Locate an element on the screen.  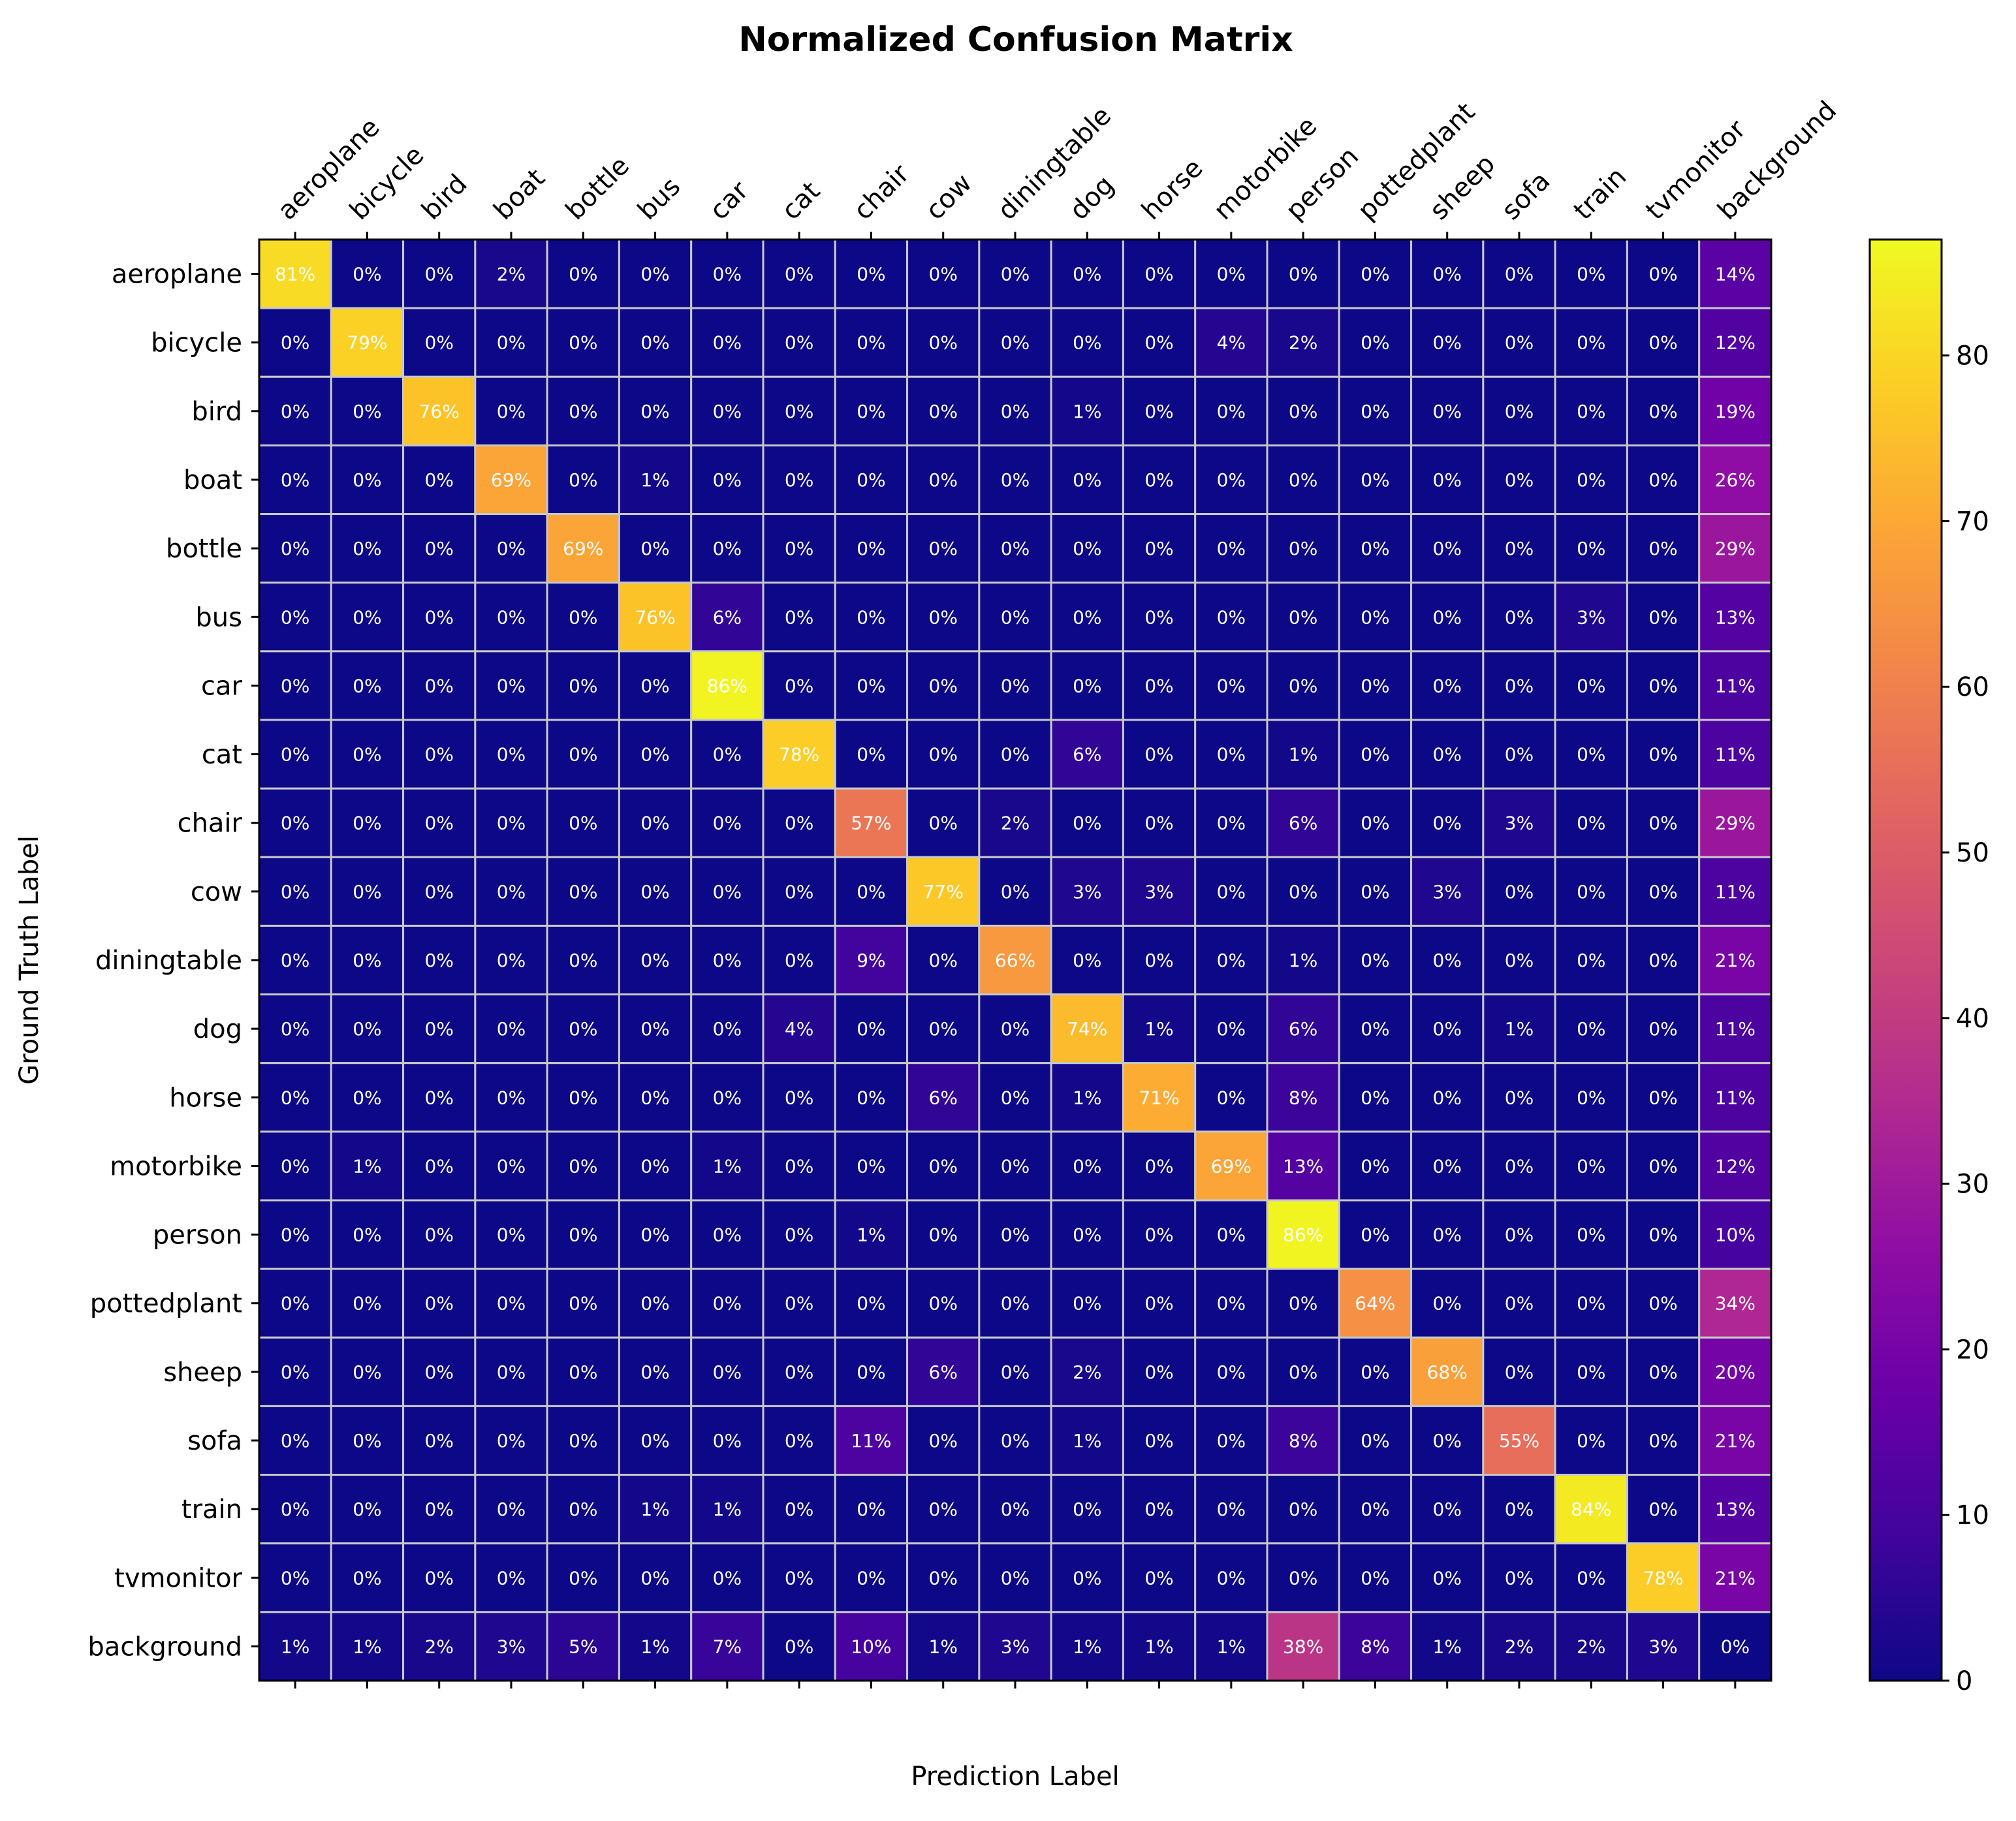
cell-value-label: 6% is located at coordinates (1303, 823).